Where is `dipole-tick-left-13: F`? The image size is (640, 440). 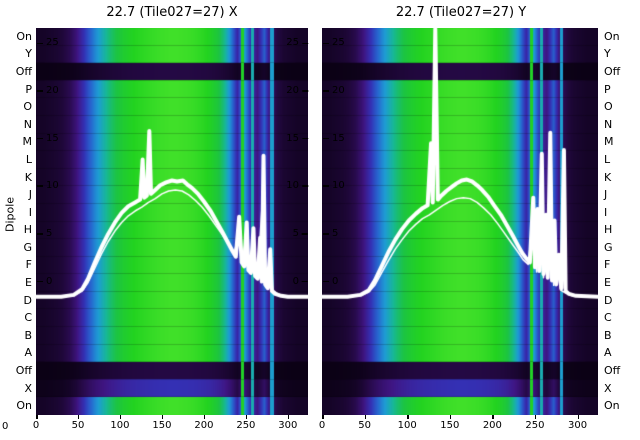 dipole-tick-left-13: F is located at coordinates (28, 265).